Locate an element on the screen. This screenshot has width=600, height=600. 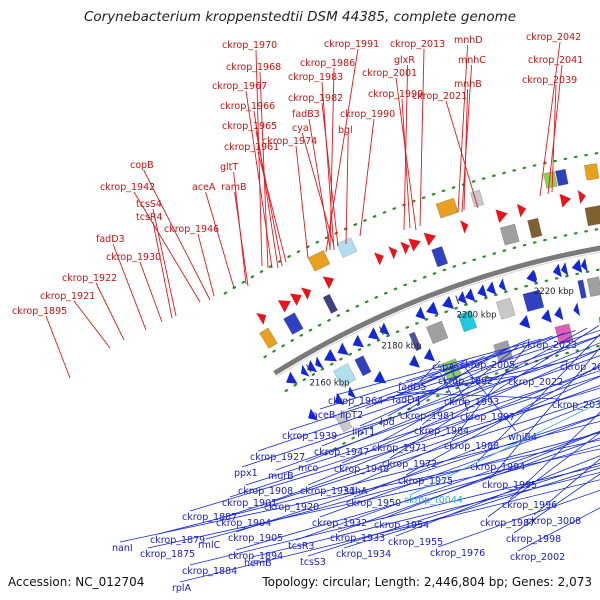
gene-label-ckrop_1974: ckrop_1974 is located at coordinates (289, 141).